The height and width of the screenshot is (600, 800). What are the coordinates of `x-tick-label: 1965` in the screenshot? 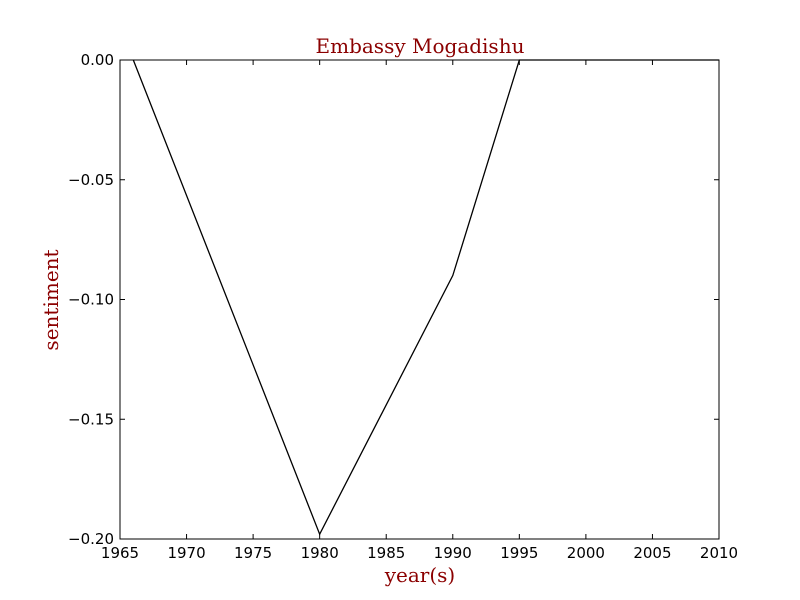 It's located at (120, 553).